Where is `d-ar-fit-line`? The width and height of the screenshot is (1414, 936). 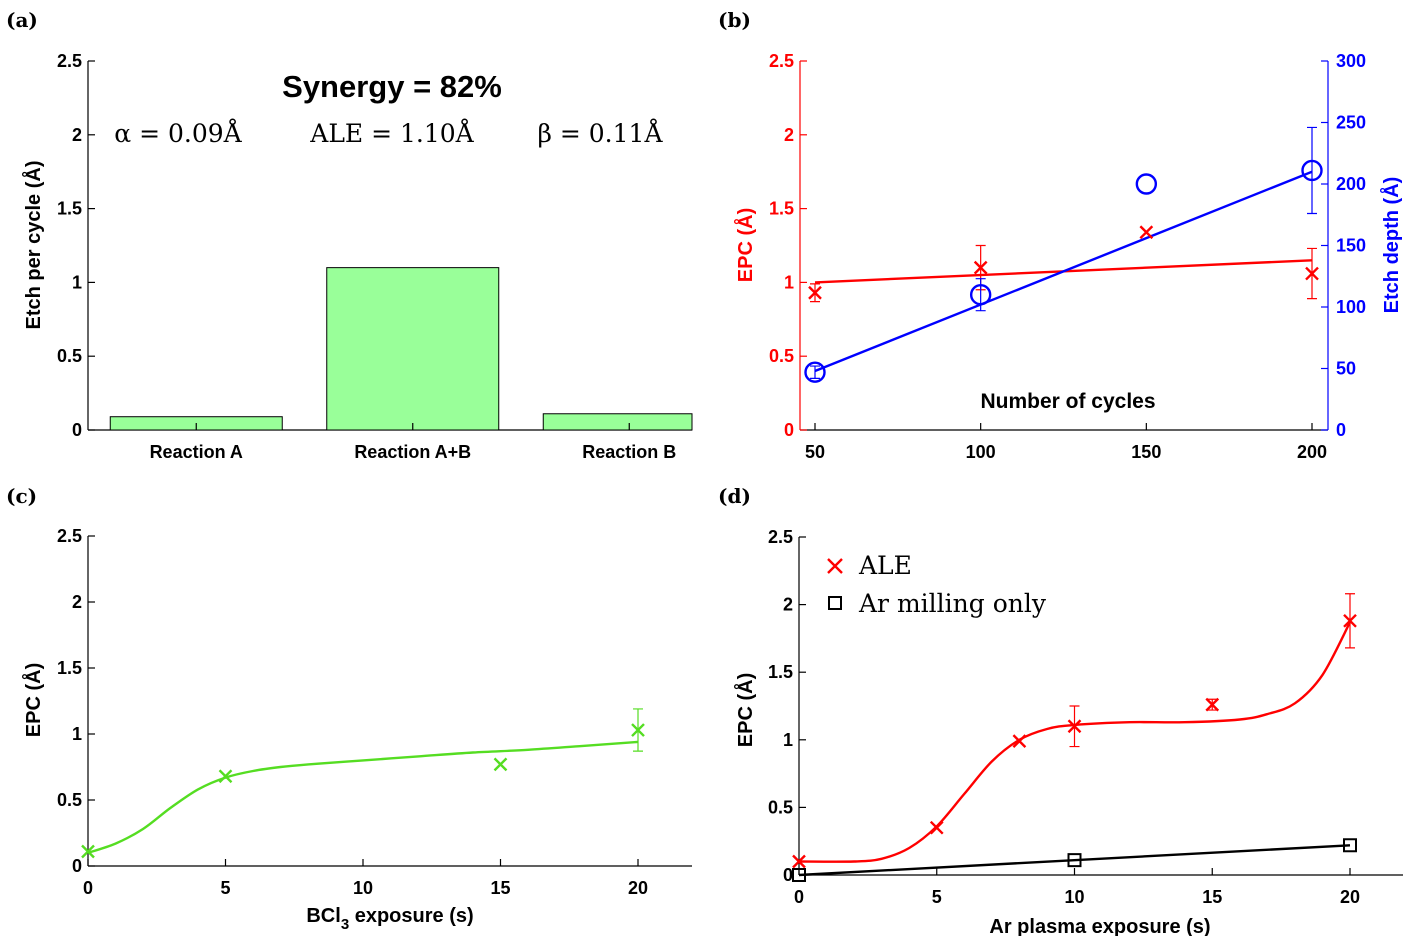
d-ar-fit-line is located at coordinates (1074, 860).